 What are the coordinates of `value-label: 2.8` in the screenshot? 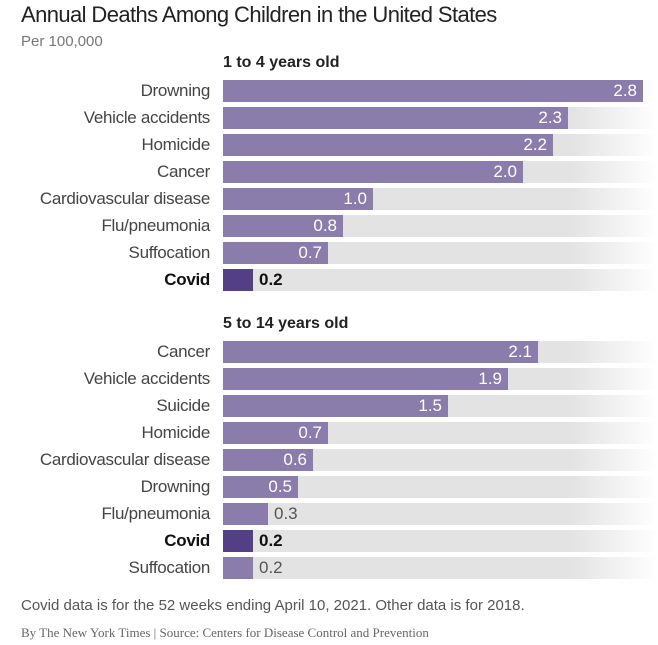 It's located at (625, 90).